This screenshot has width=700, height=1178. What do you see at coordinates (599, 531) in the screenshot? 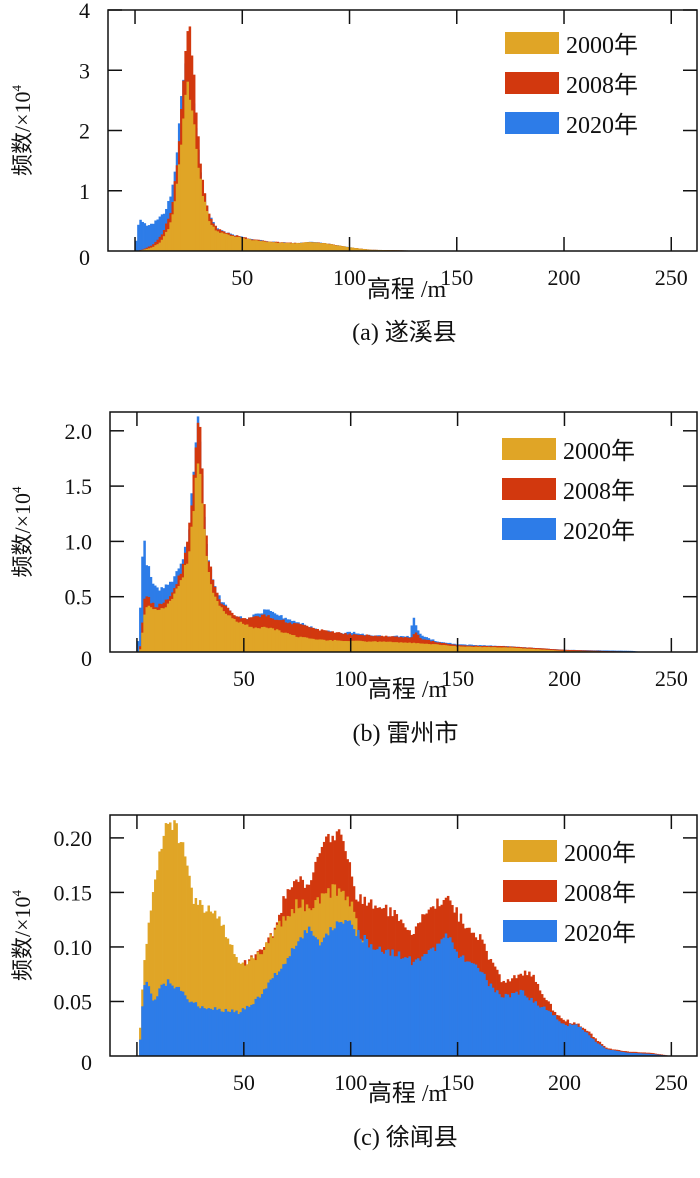
I see `legend-label-2020: 2020年` at bounding box center [599, 531].